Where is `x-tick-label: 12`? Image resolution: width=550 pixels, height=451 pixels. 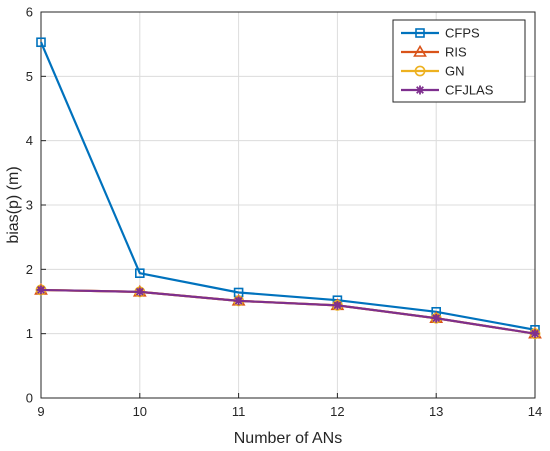 x-tick-label: 12 is located at coordinates (337, 411).